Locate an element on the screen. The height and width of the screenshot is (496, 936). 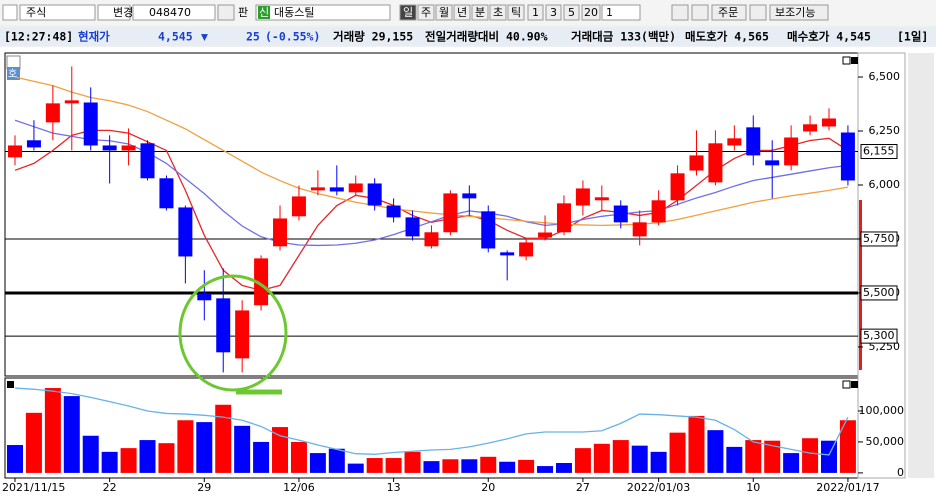
highlight-circle is located at coordinates (233, 333).